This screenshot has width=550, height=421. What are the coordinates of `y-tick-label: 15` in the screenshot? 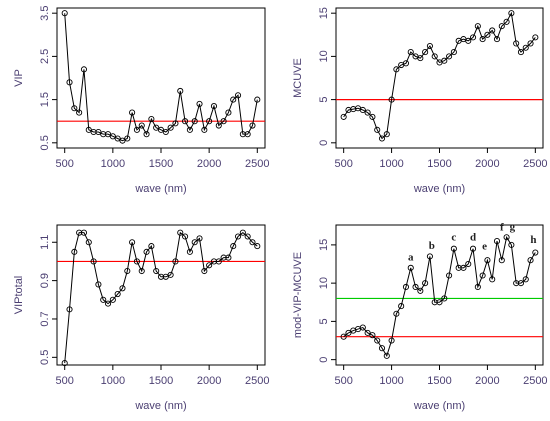 It's located at (324, 13).